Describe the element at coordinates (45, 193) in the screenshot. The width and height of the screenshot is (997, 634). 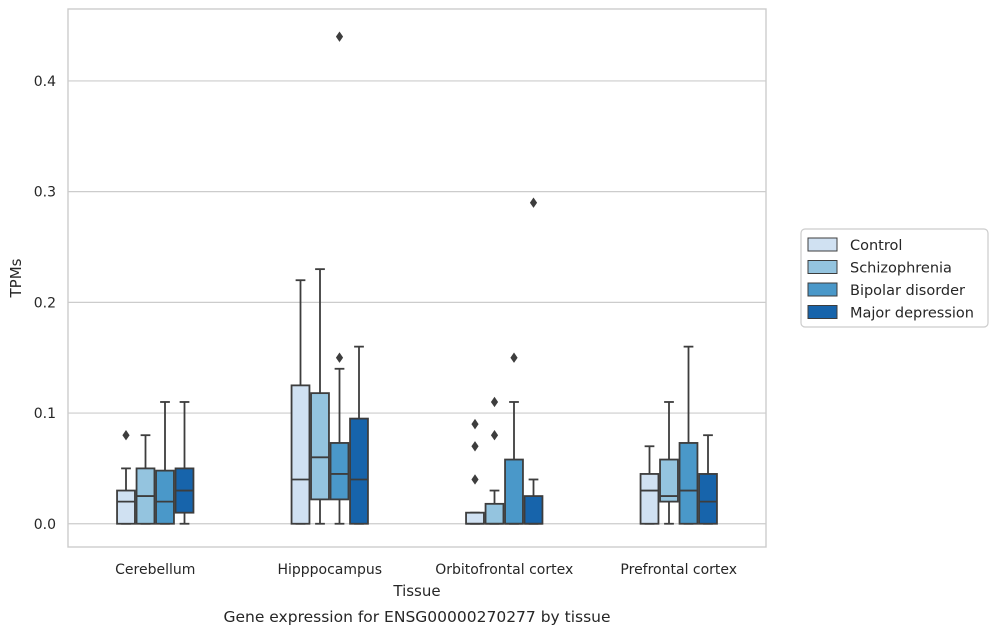
I see `y-tick-label: 0.3` at that location.